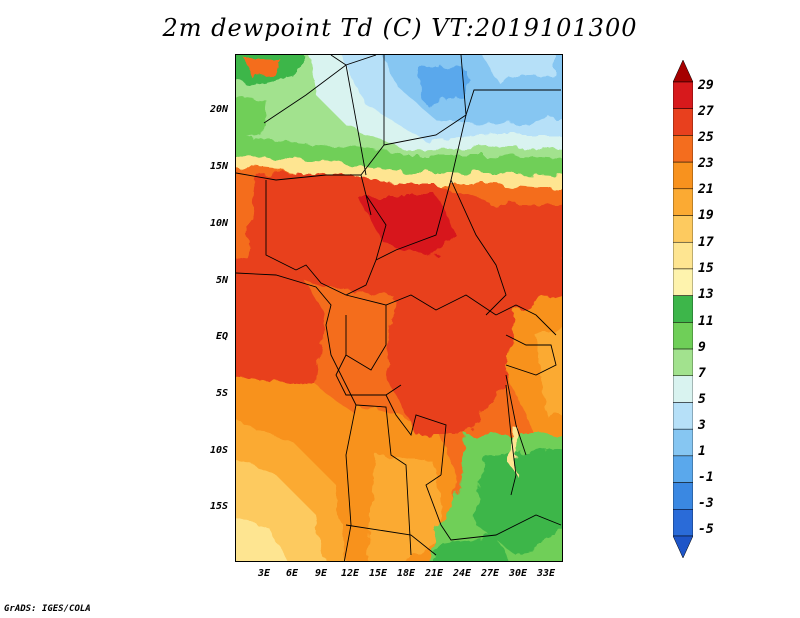  I want to click on colorbar-label: -1, so click(706, 477).